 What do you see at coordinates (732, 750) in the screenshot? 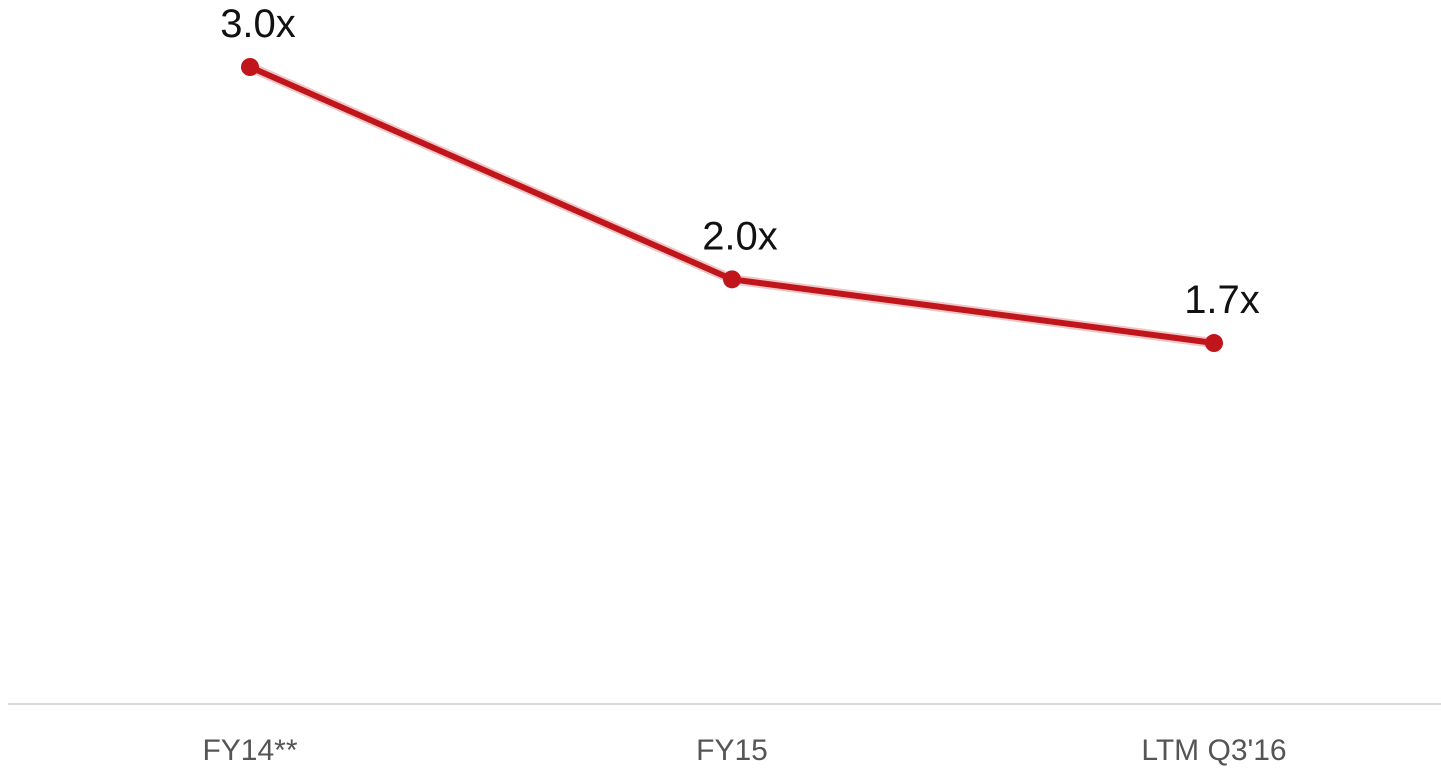
I see `x-tick-label: FY15` at bounding box center [732, 750].